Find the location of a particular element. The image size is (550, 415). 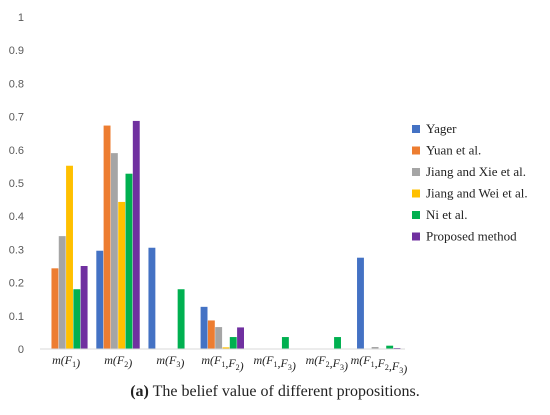

y-tick-label: 0.5 is located at coordinates (16, 184).